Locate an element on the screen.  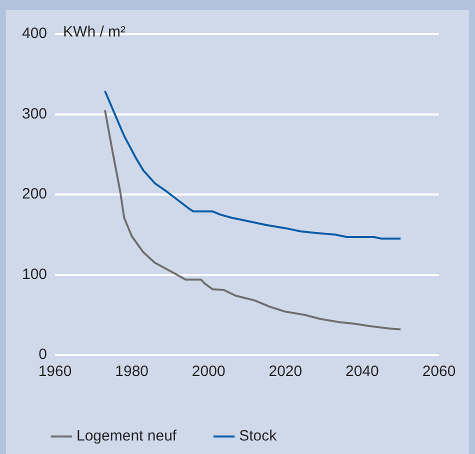
x-tick-label: 2000 is located at coordinates (209, 371).